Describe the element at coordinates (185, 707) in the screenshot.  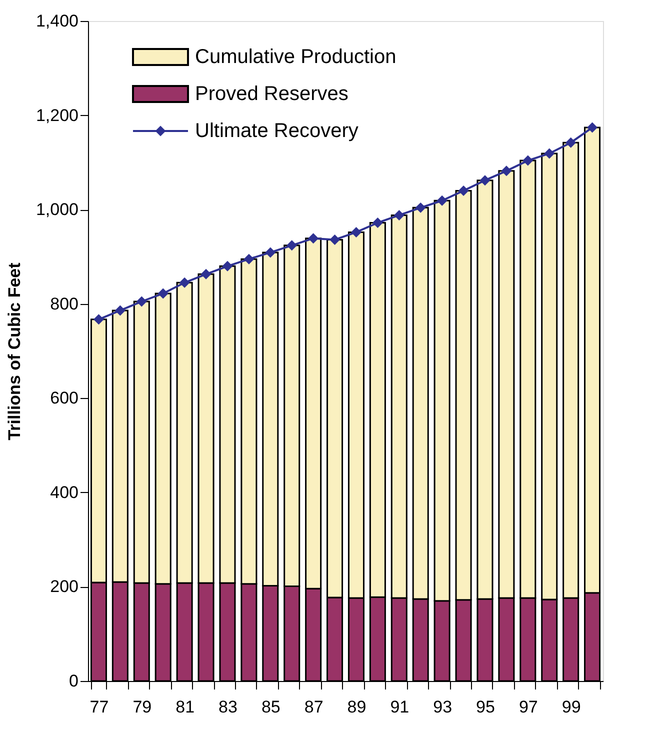
I see `x-tick-label: 81` at that location.